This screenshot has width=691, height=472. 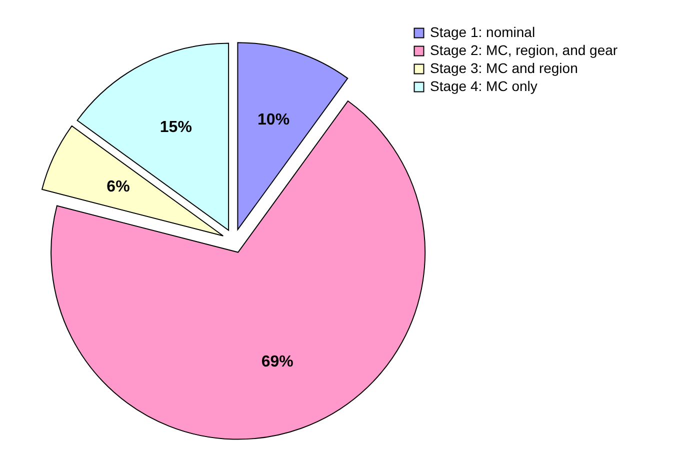 What do you see at coordinates (504, 68) in the screenshot?
I see `legend-label: Stage 3: MC and region` at bounding box center [504, 68].